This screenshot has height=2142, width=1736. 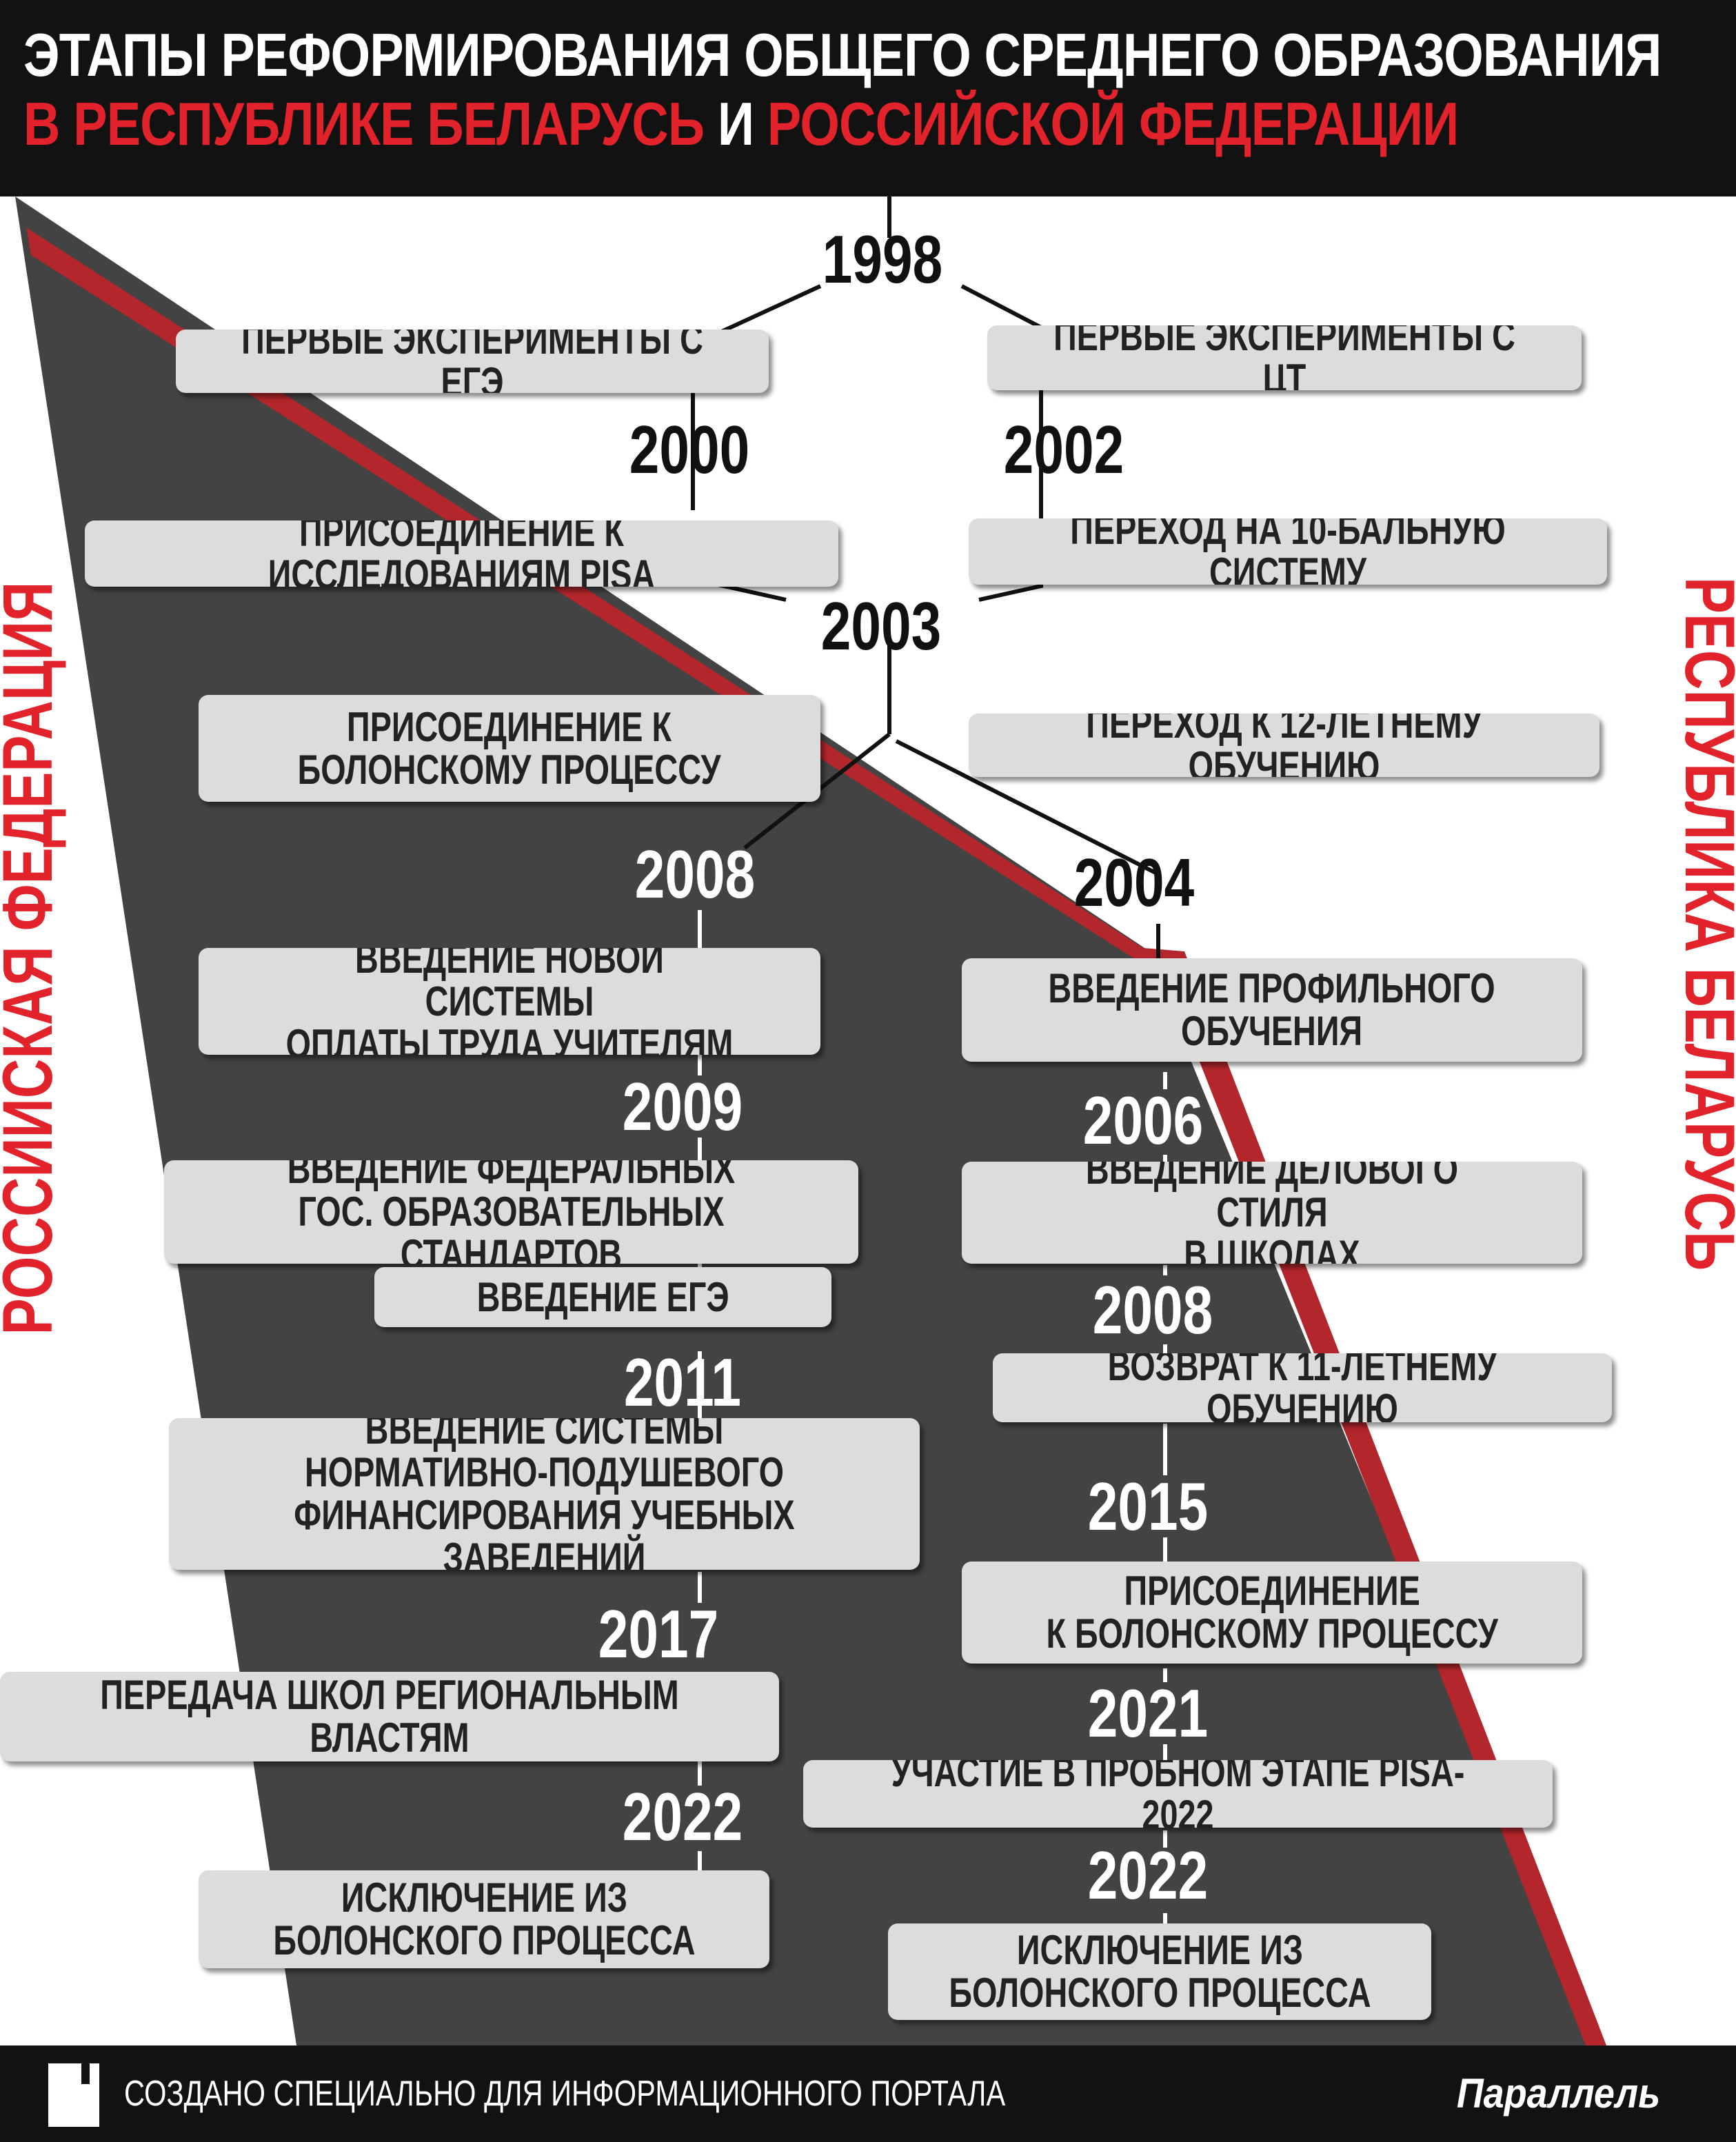 I want to click on rb-event-11-year: ВОЗВРАТ К 11-ЛЕТНЕМУ ОБУЧЕНИЮ, so click(x=1302, y=1387).